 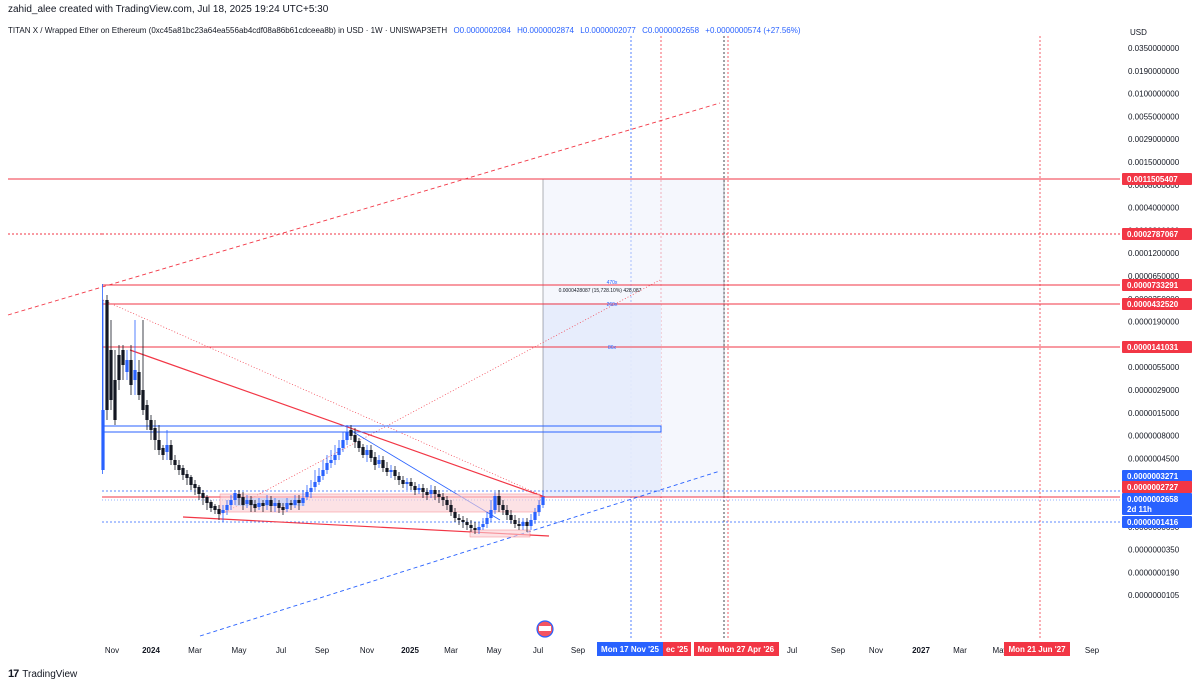 I want to click on date-label-bg, so click(x=746, y=649).